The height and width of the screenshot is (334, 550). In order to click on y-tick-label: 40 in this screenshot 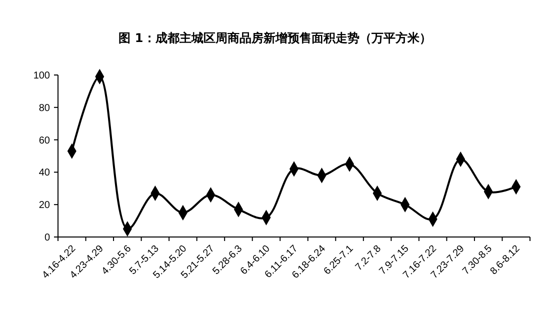, I will do `click(44, 173)`.